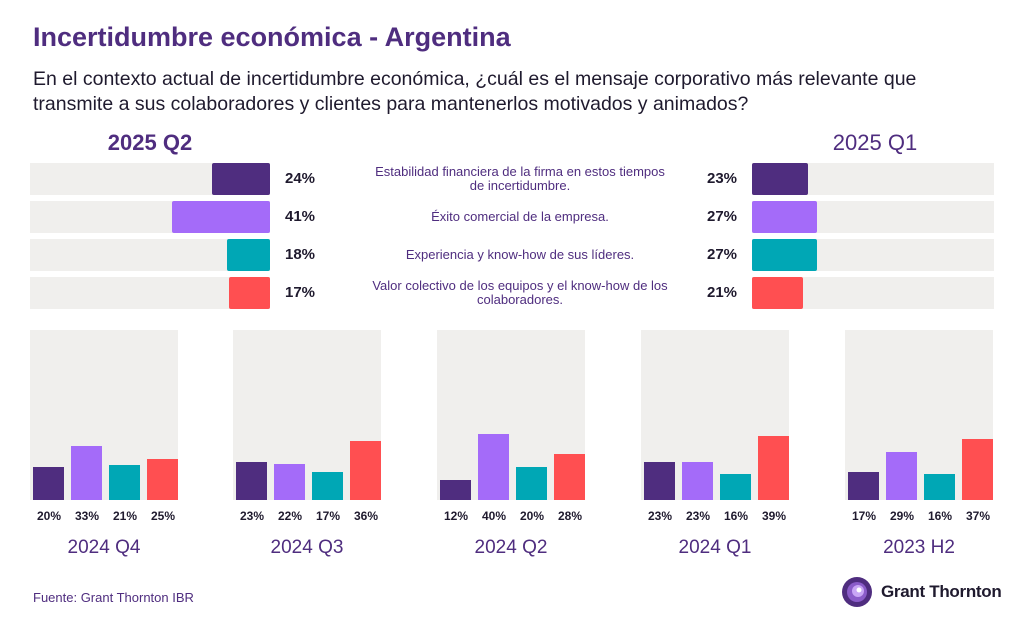 This screenshot has width=1024, height=626. I want to click on history-value-label: 37%, so click(978, 516).